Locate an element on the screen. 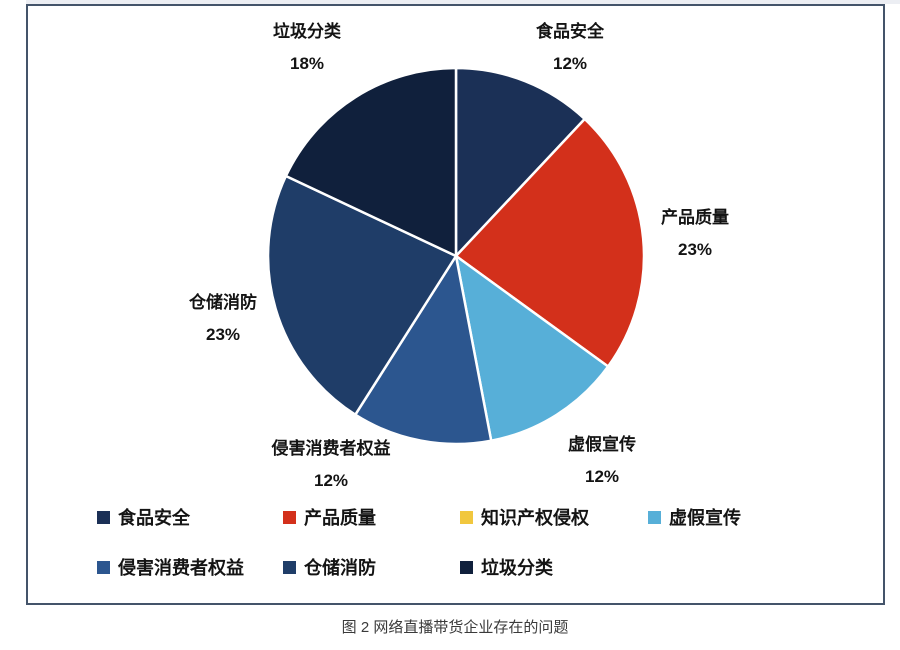 This screenshot has height=650, width=900. pie-slice-食品安全 is located at coordinates (520, 162).